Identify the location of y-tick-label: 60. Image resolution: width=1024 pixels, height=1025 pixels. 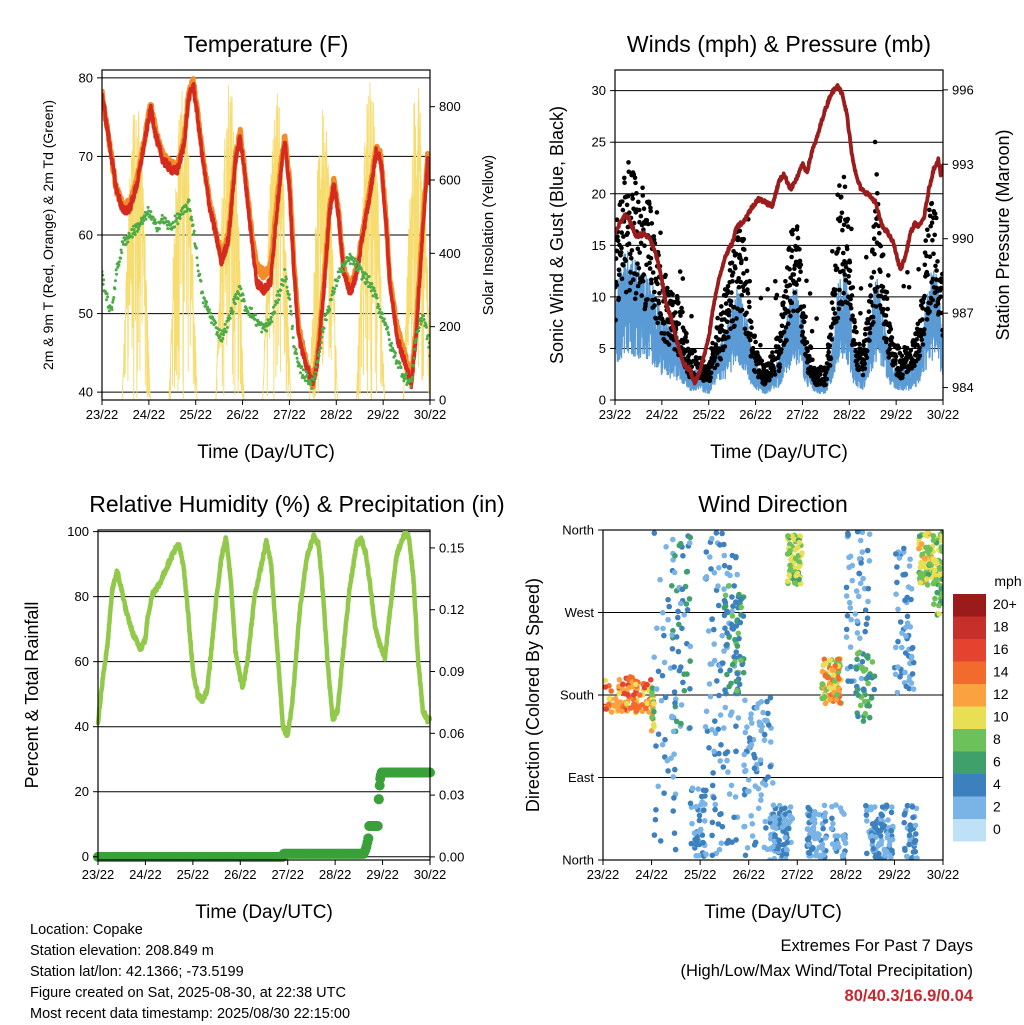
(82, 661).